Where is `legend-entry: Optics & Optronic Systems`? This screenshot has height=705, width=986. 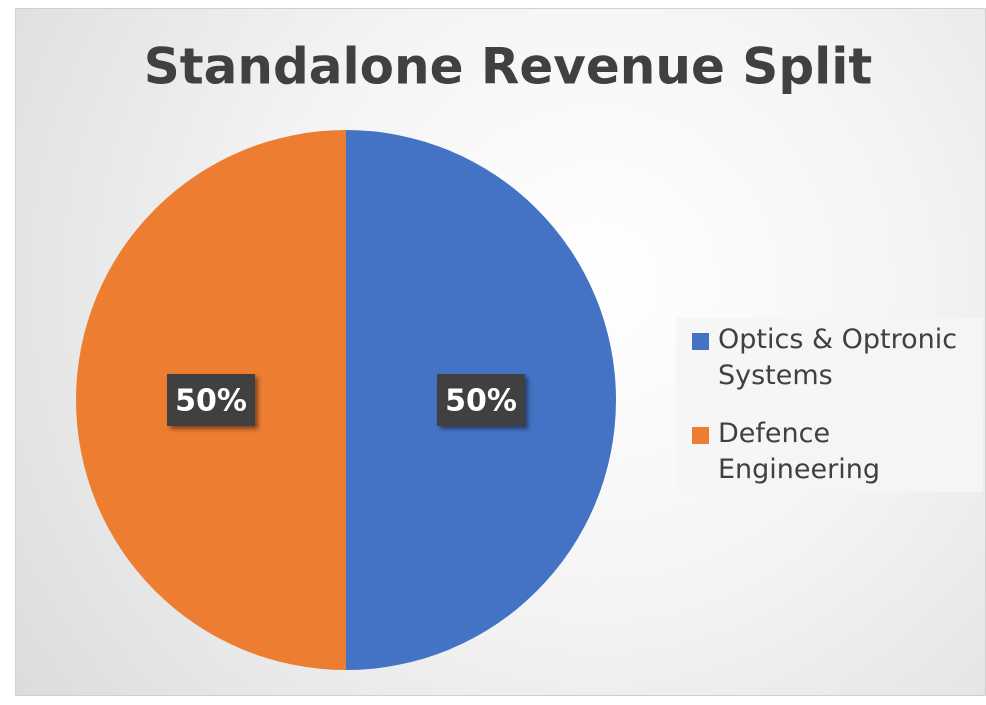
legend-entry: Optics & Optronic Systems is located at coordinates (834, 358).